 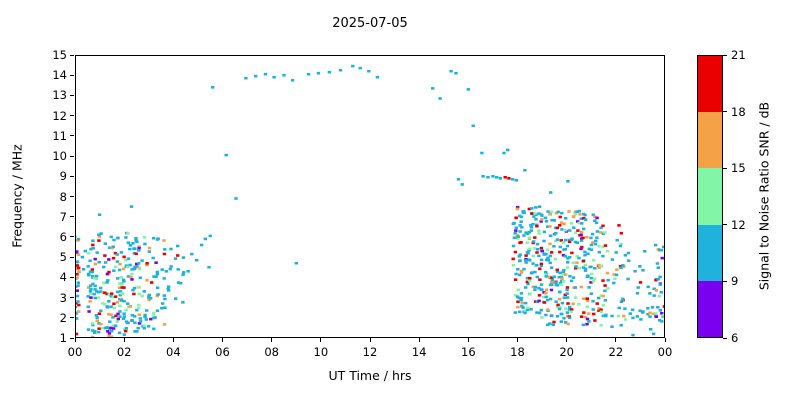 What do you see at coordinates (17, 196) in the screenshot?
I see `y-axis-label: Frequency / MHz` at bounding box center [17, 196].